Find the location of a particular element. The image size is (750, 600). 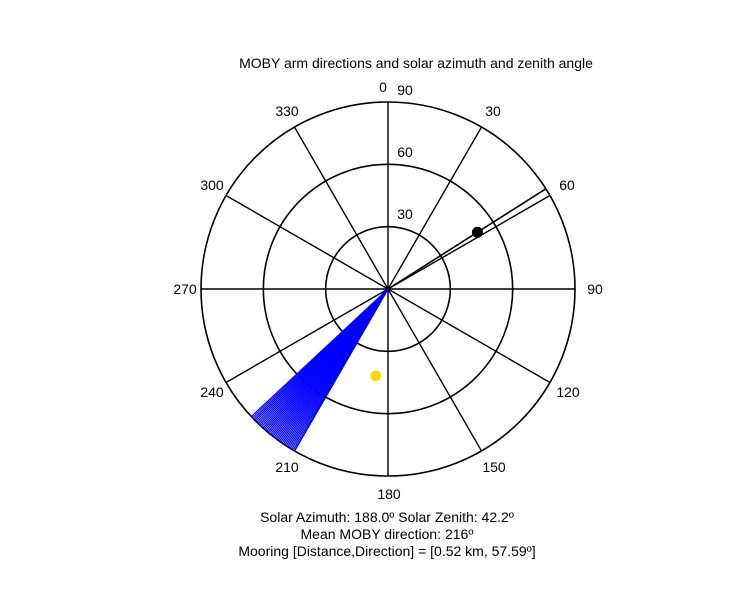

moby-arm-line is located at coordinates (319, 352).